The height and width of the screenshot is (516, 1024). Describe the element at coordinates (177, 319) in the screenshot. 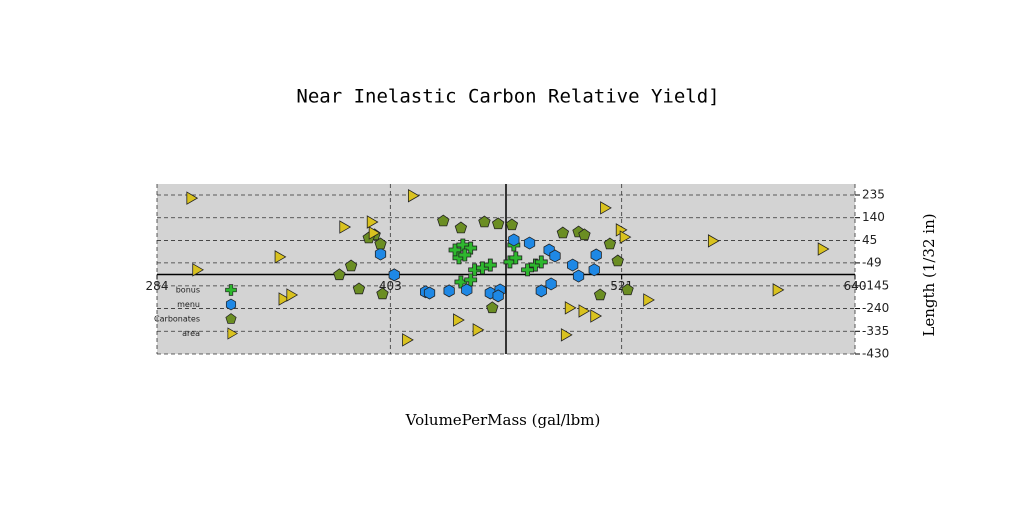

I see `legend-label: Carbonates` at that location.